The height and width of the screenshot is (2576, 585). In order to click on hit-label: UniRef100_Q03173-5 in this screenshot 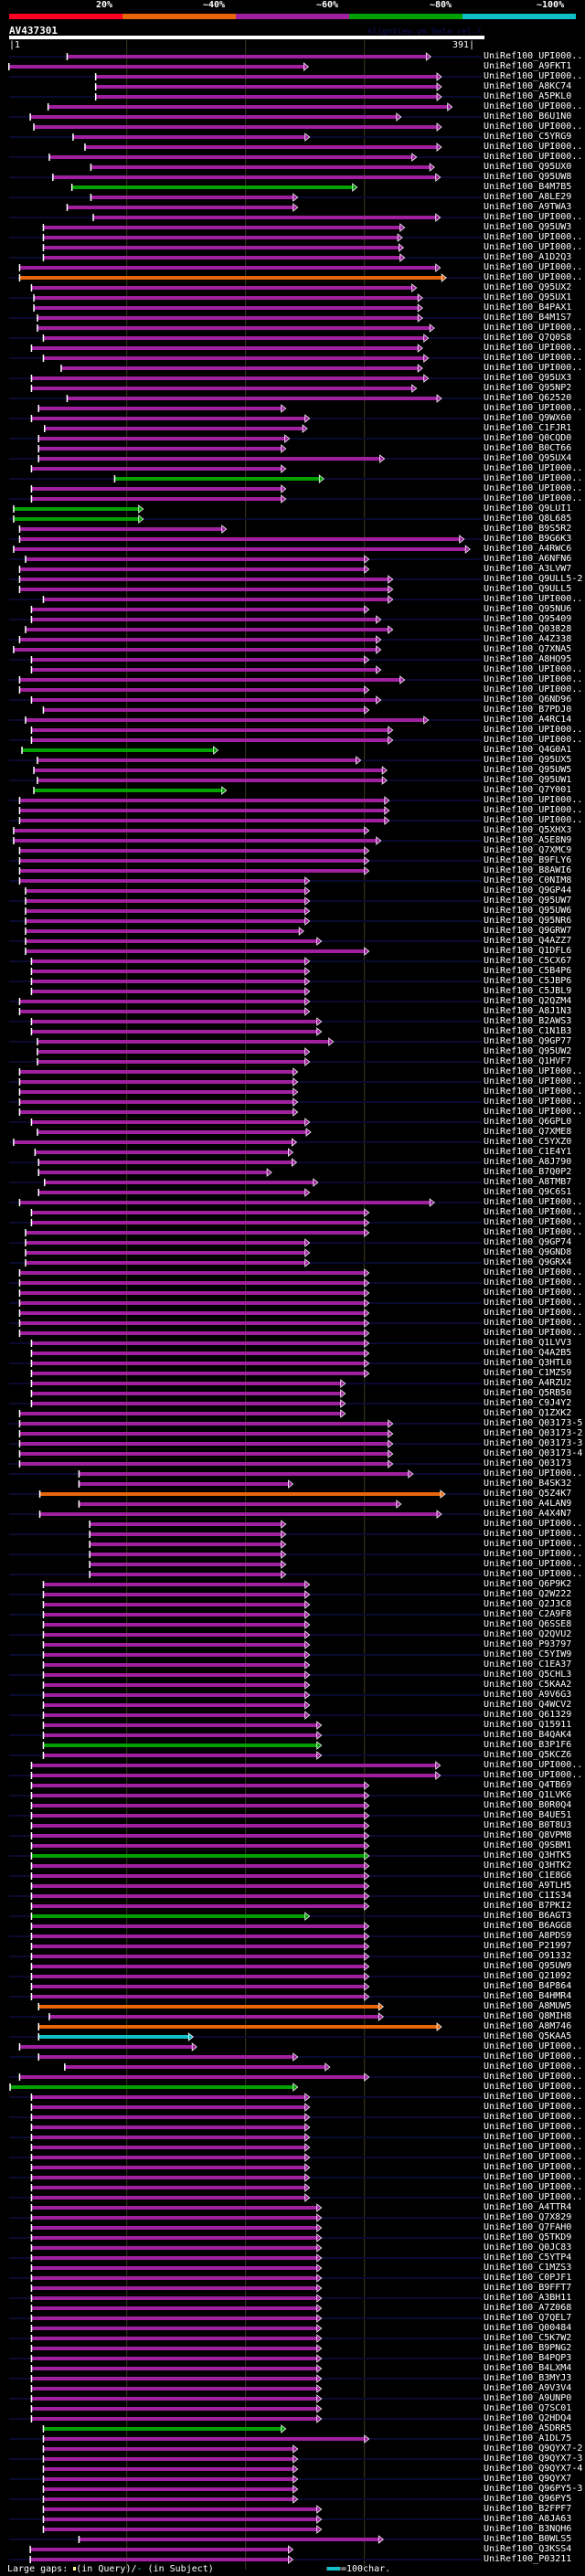, I will do `click(534, 1423)`.